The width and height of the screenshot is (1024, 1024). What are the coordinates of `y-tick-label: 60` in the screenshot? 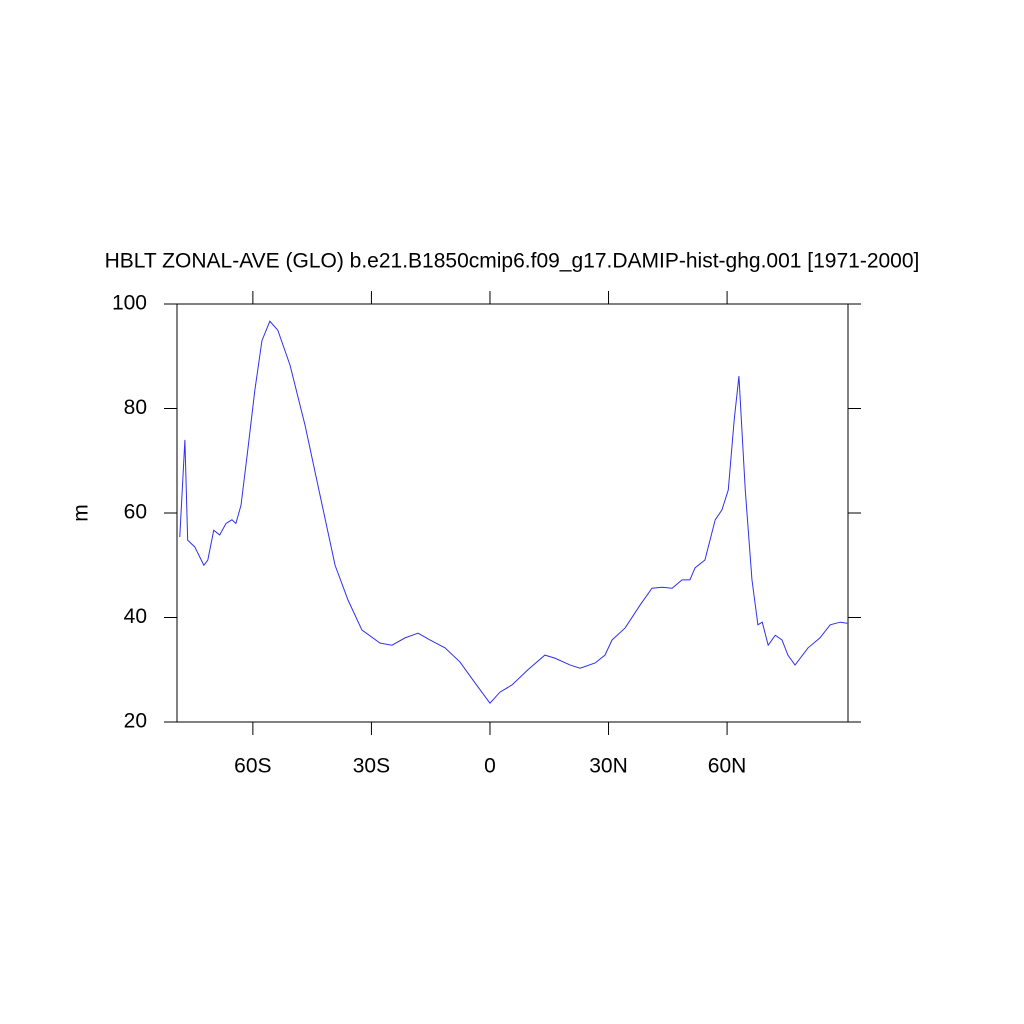 It's located at (135, 512).